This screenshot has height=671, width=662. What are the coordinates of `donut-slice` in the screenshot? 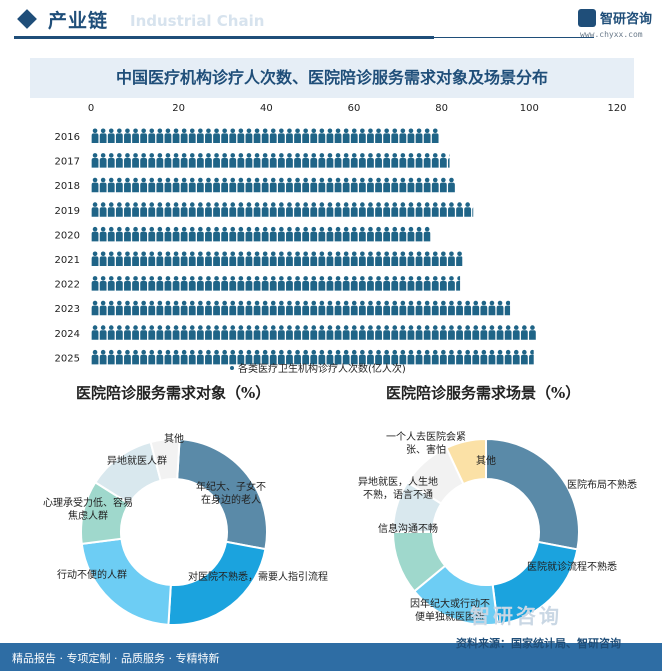 It's located at (466, 461).